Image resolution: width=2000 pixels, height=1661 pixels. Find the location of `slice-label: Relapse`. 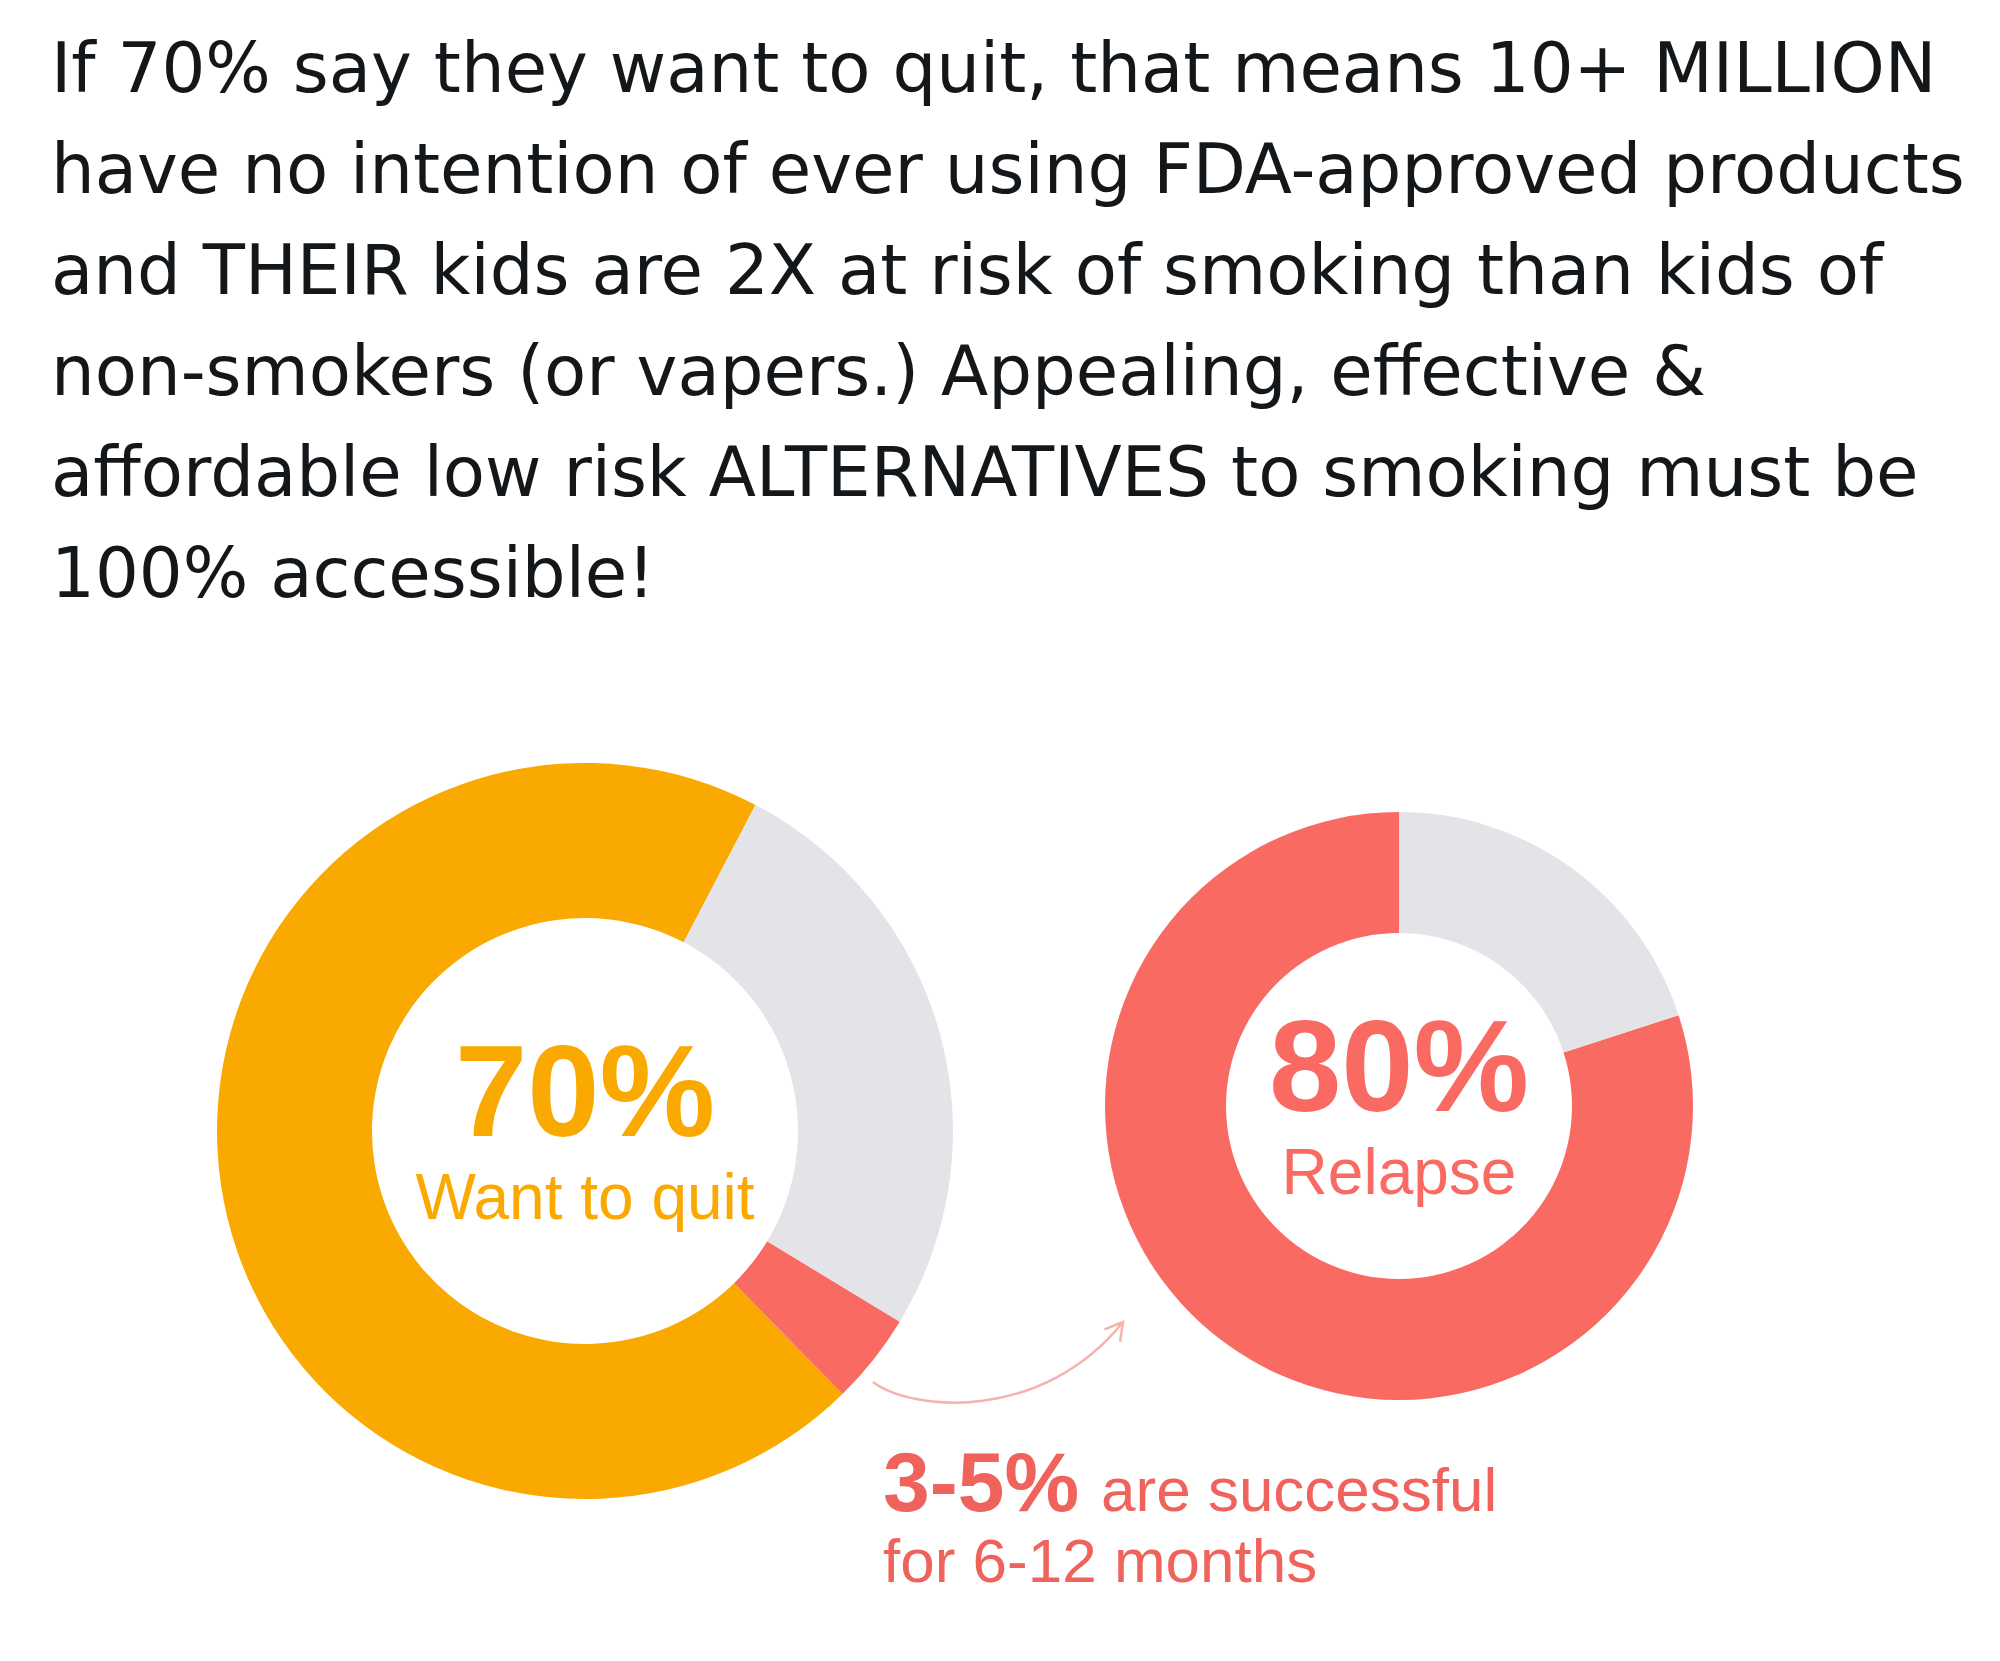

slice-label: Relapse is located at coordinates (1399, 1172).